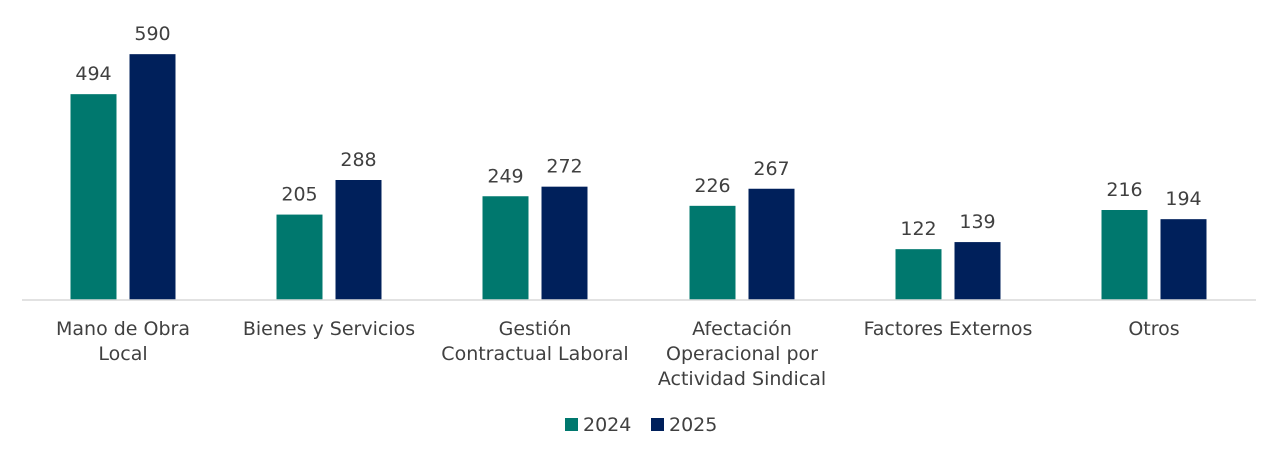  What do you see at coordinates (641, 425) in the screenshot?
I see `legend: 2024 2025` at bounding box center [641, 425].